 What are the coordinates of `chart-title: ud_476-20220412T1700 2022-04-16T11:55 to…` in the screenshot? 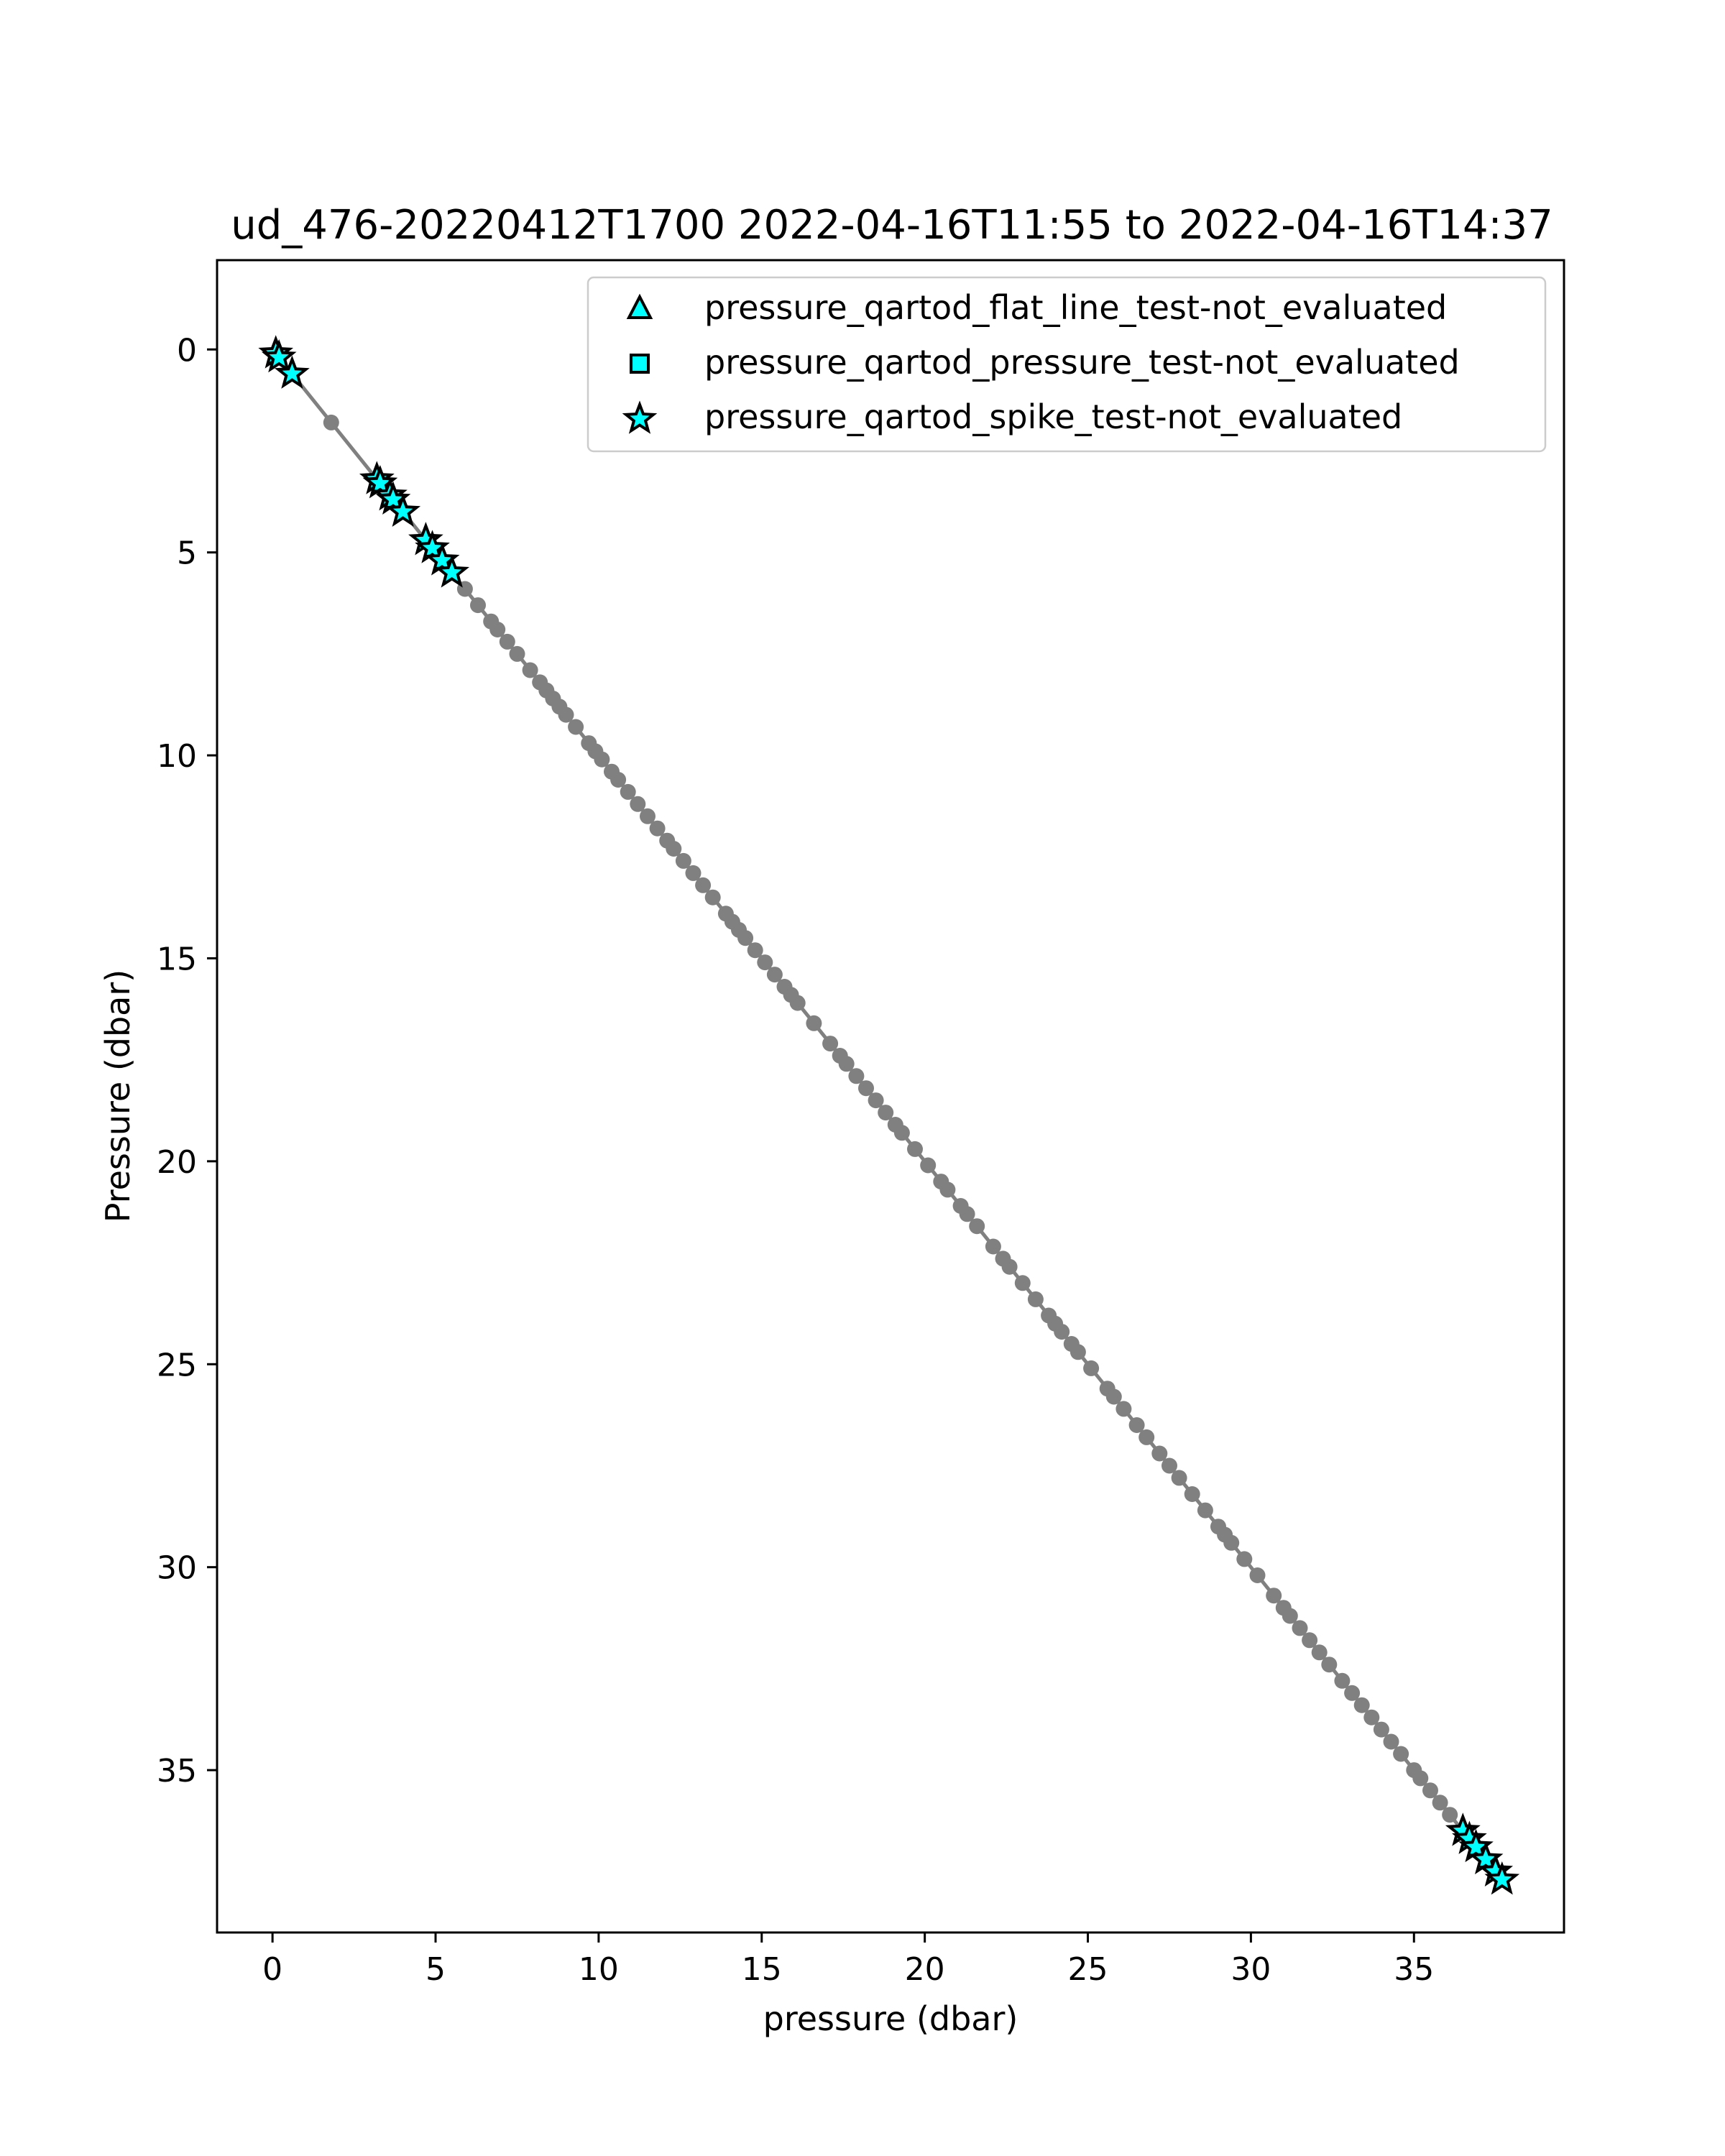 It's located at (892, 225).